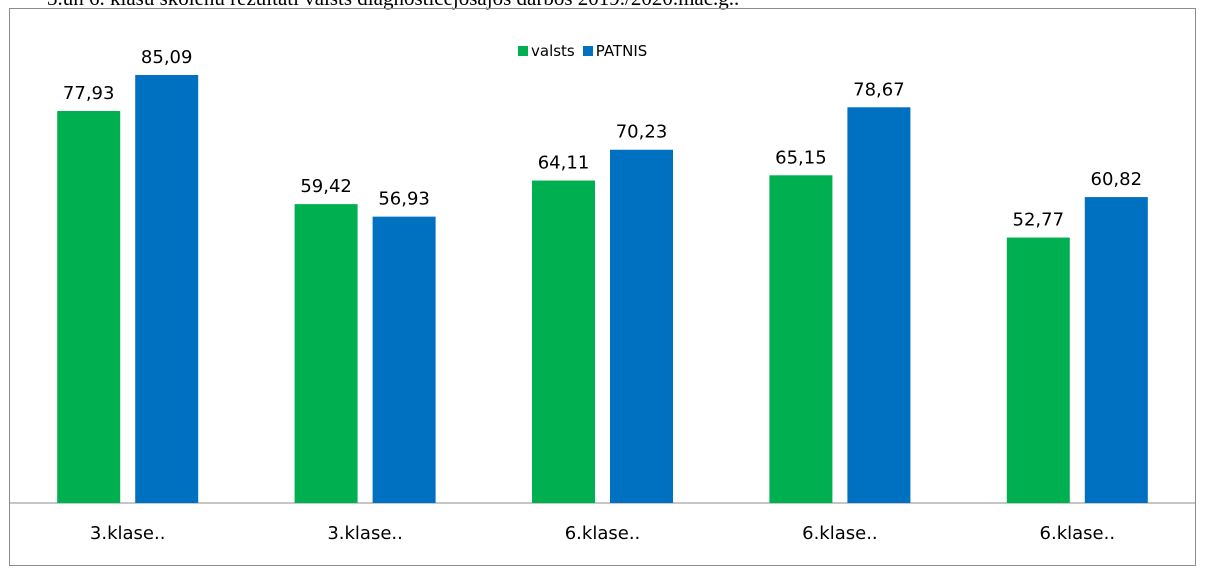 This screenshot has width=1205, height=570. What do you see at coordinates (840, 533) in the screenshot?
I see `x-tick-label-3: 6.klase..` at bounding box center [840, 533].